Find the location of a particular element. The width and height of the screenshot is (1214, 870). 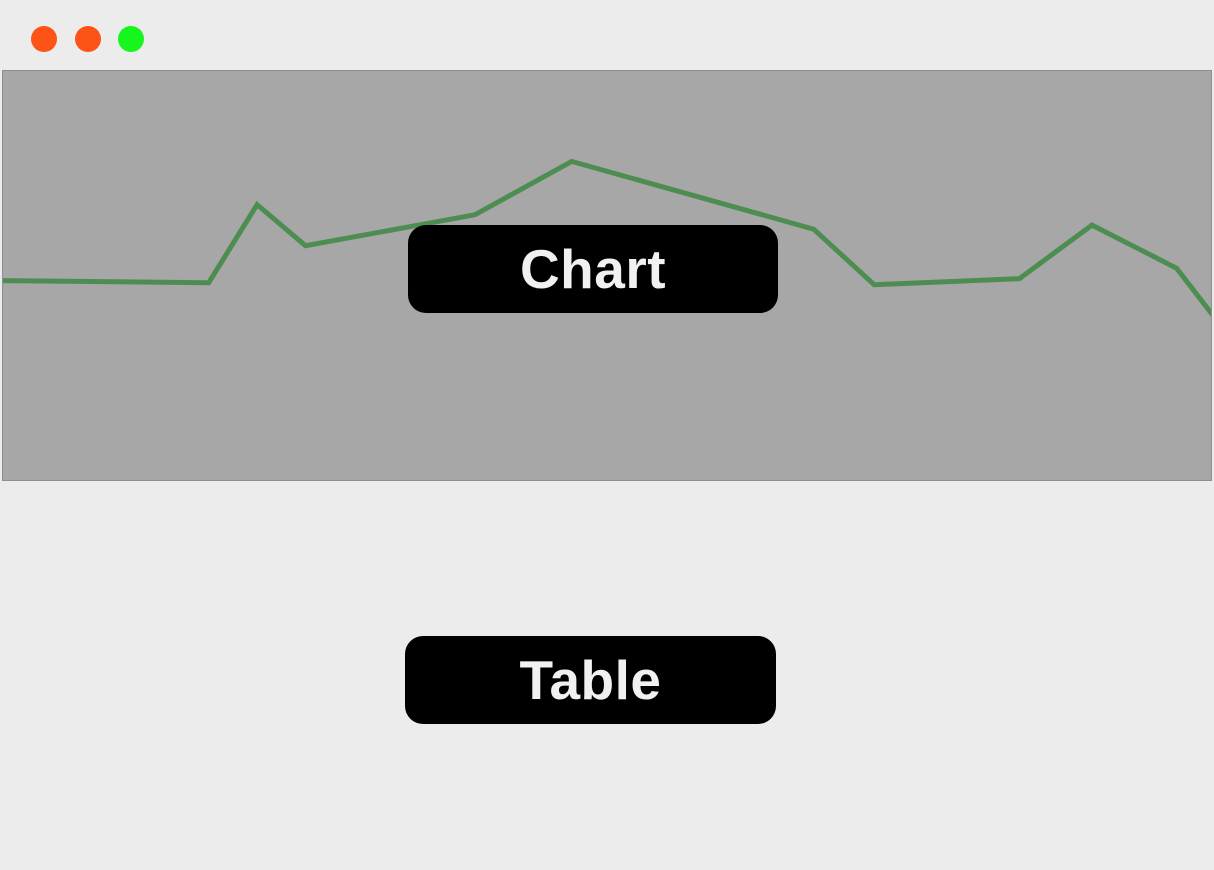

chart-button: Chart is located at coordinates (593, 269).